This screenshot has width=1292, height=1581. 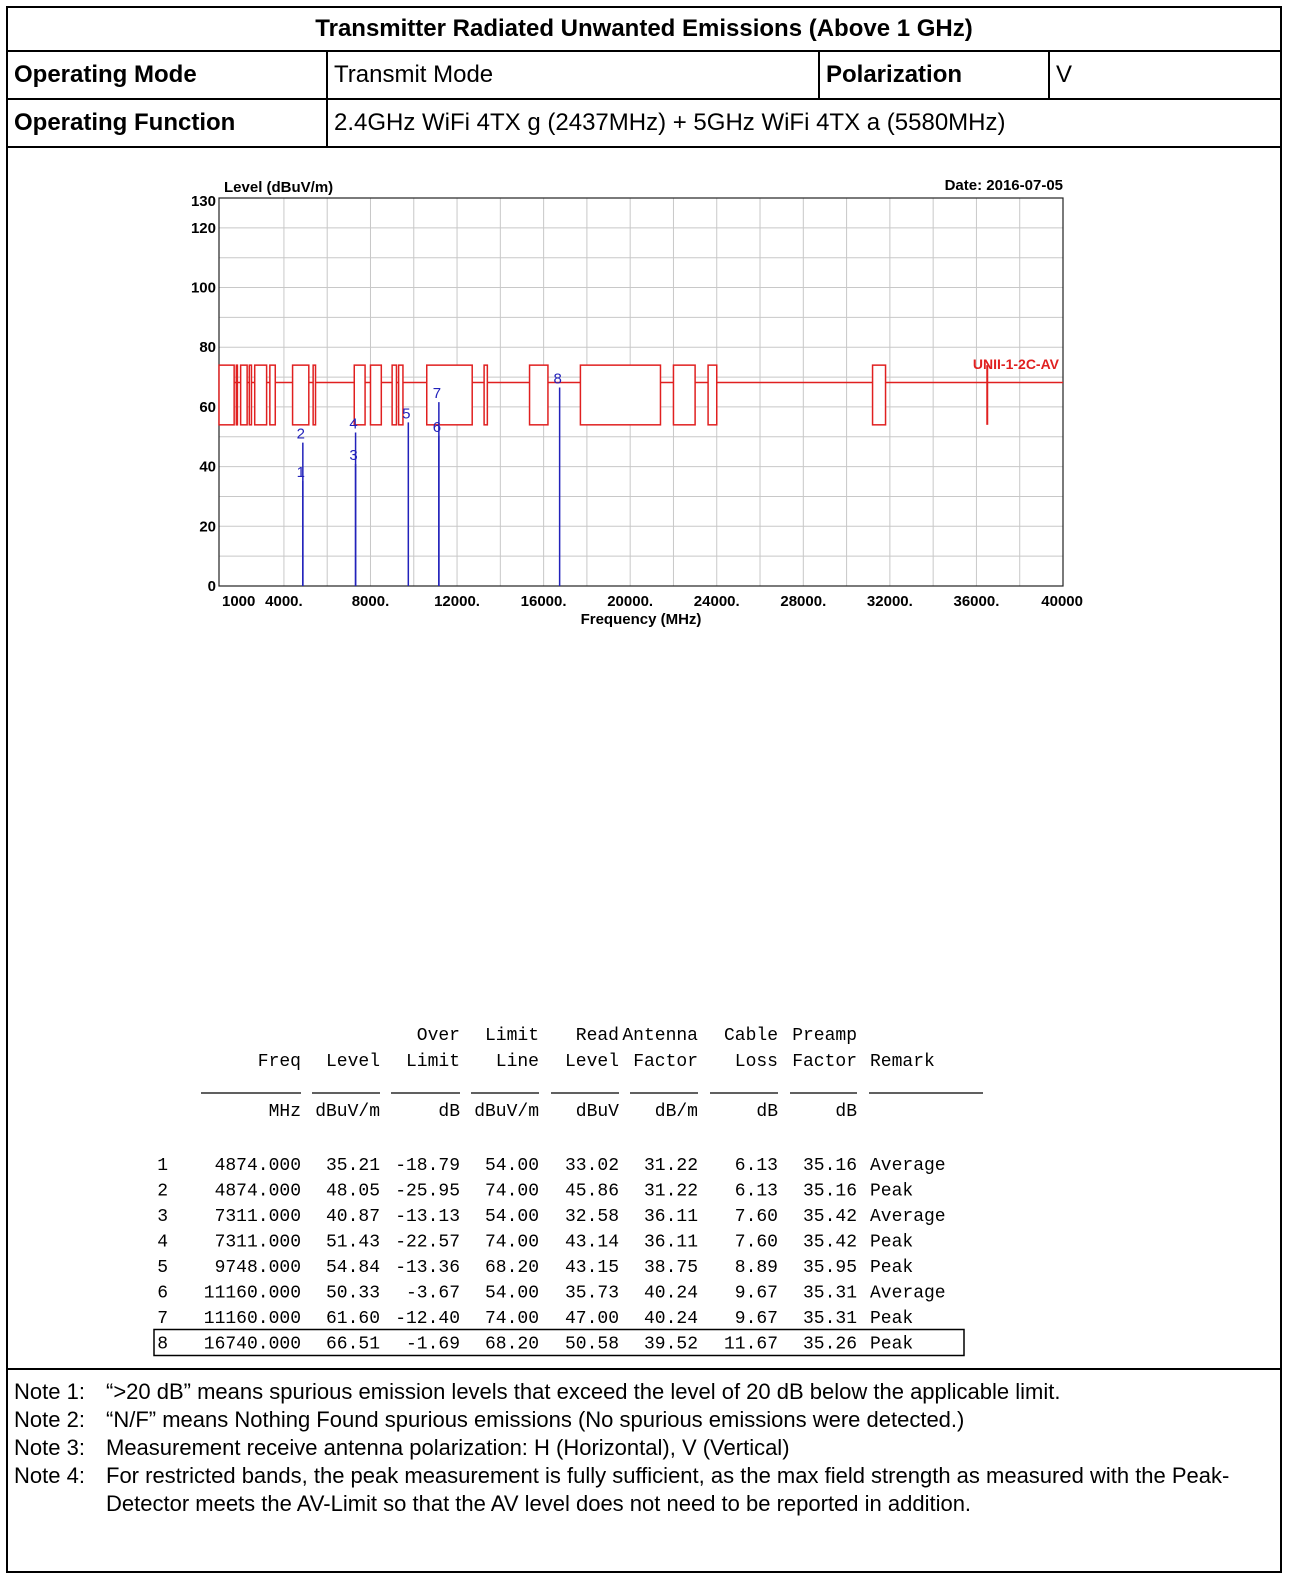 What do you see at coordinates (830, 1345) in the screenshot?
I see `table-cell: 35.26` at bounding box center [830, 1345].